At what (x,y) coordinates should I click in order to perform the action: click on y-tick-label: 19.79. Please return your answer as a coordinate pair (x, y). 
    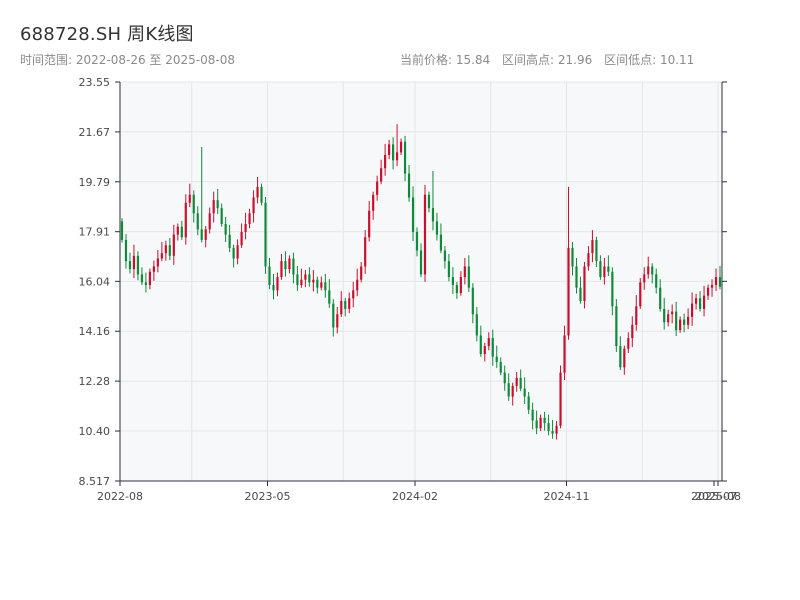
    Looking at the image, I should click on (95, 182).